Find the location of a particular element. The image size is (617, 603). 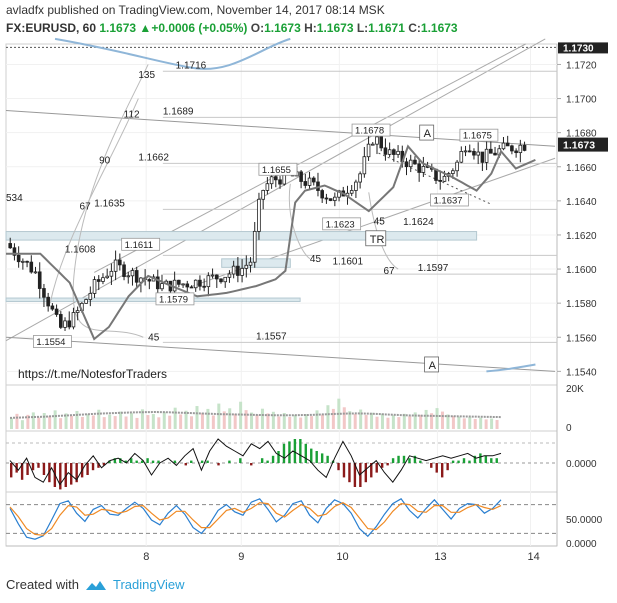

wave-marker: A is located at coordinates (428, 134).